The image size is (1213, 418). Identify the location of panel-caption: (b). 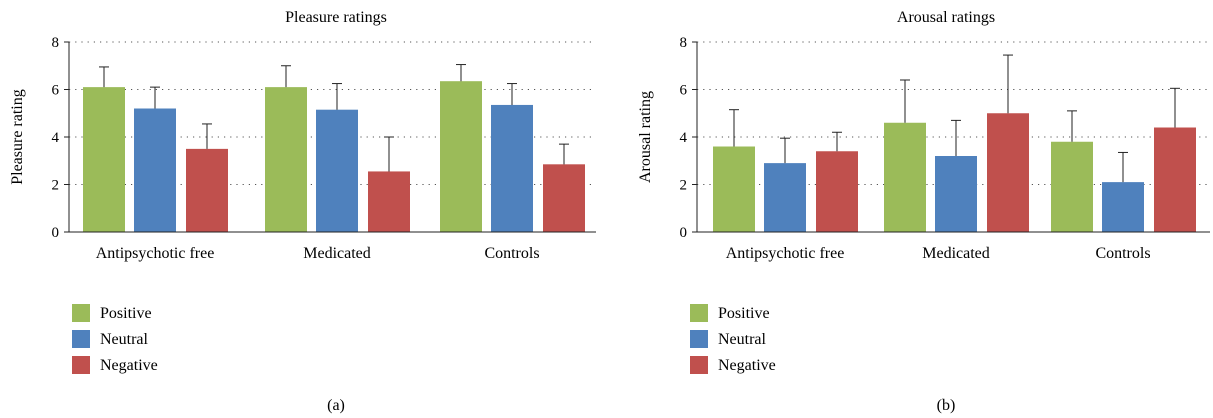
(946, 405).